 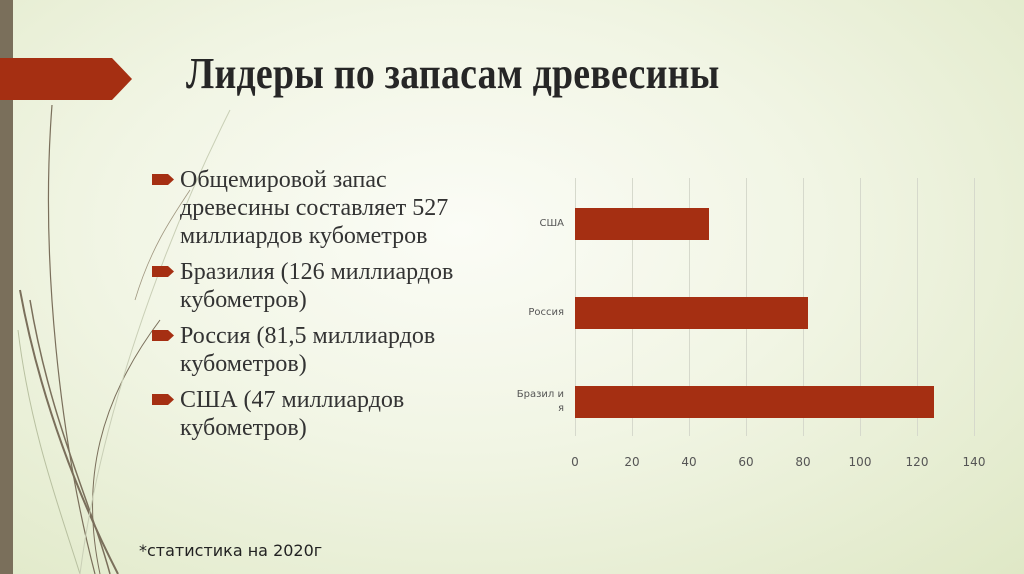 What do you see at coordinates (66, 79) in the screenshot?
I see `title-arrow-icon` at bounding box center [66, 79].